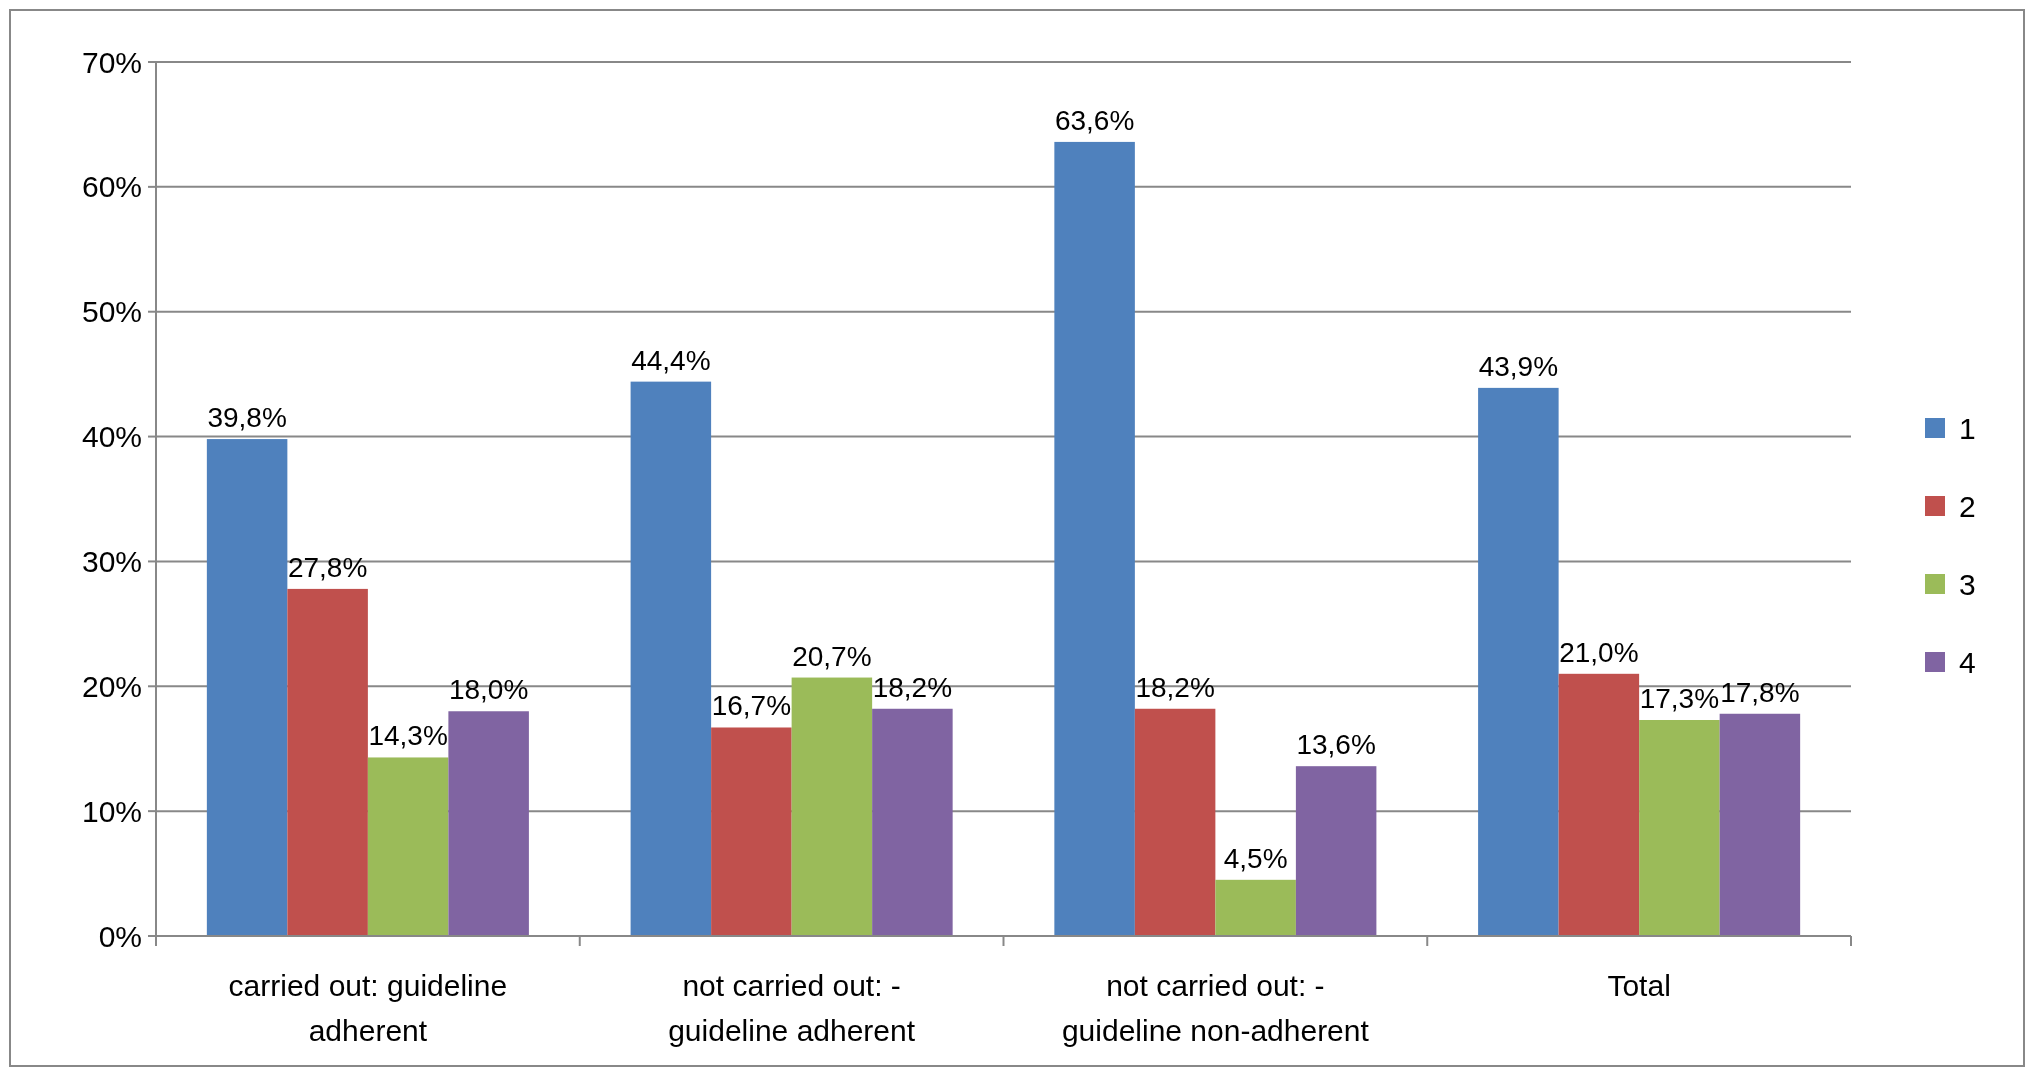 This screenshot has width=2034, height=1076. What do you see at coordinates (1967, 506) in the screenshot?
I see `legend-label: 2` at bounding box center [1967, 506].